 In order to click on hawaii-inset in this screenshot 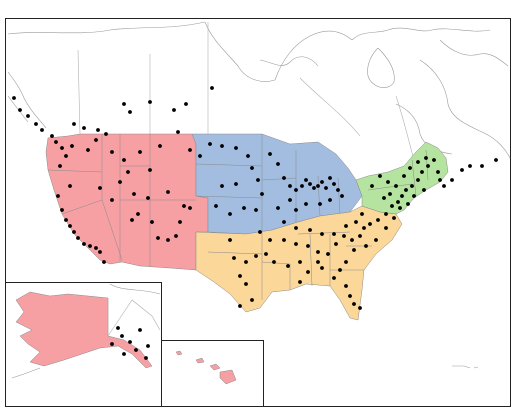, I will do `click(212, 373)`.